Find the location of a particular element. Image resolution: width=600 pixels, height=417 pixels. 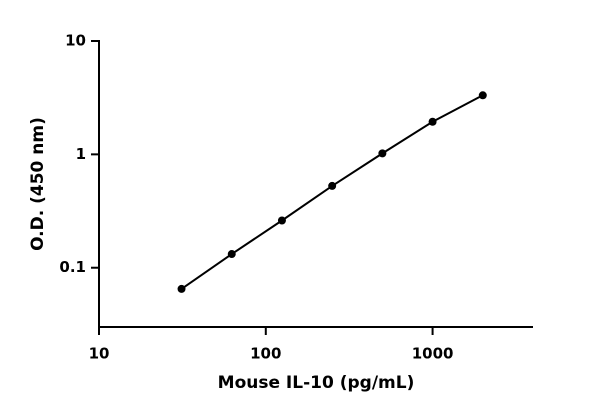

x-tick-label: 10 is located at coordinates (99, 354).